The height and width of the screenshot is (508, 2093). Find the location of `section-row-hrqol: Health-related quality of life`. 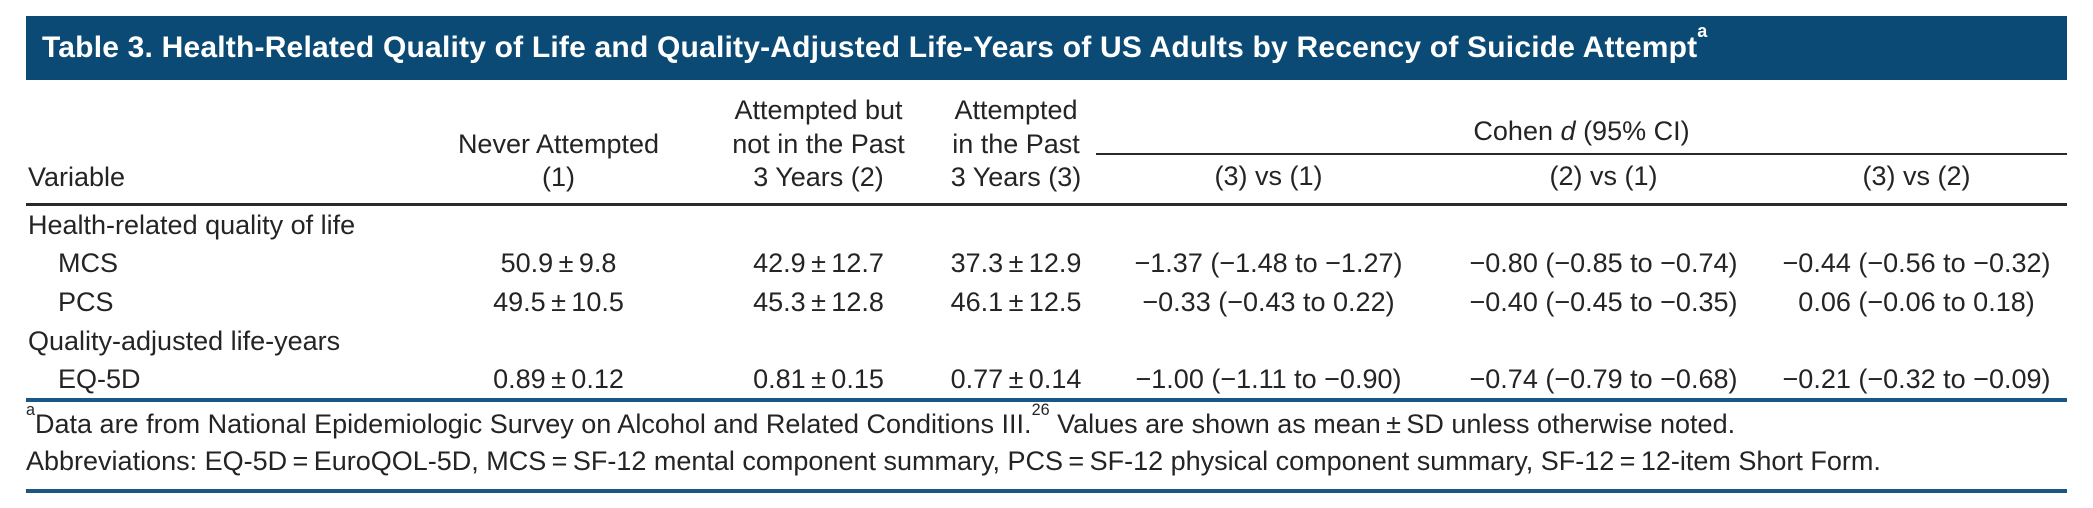

section-row-hrqol: Health-related quality of life is located at coordinates (1047, 223).